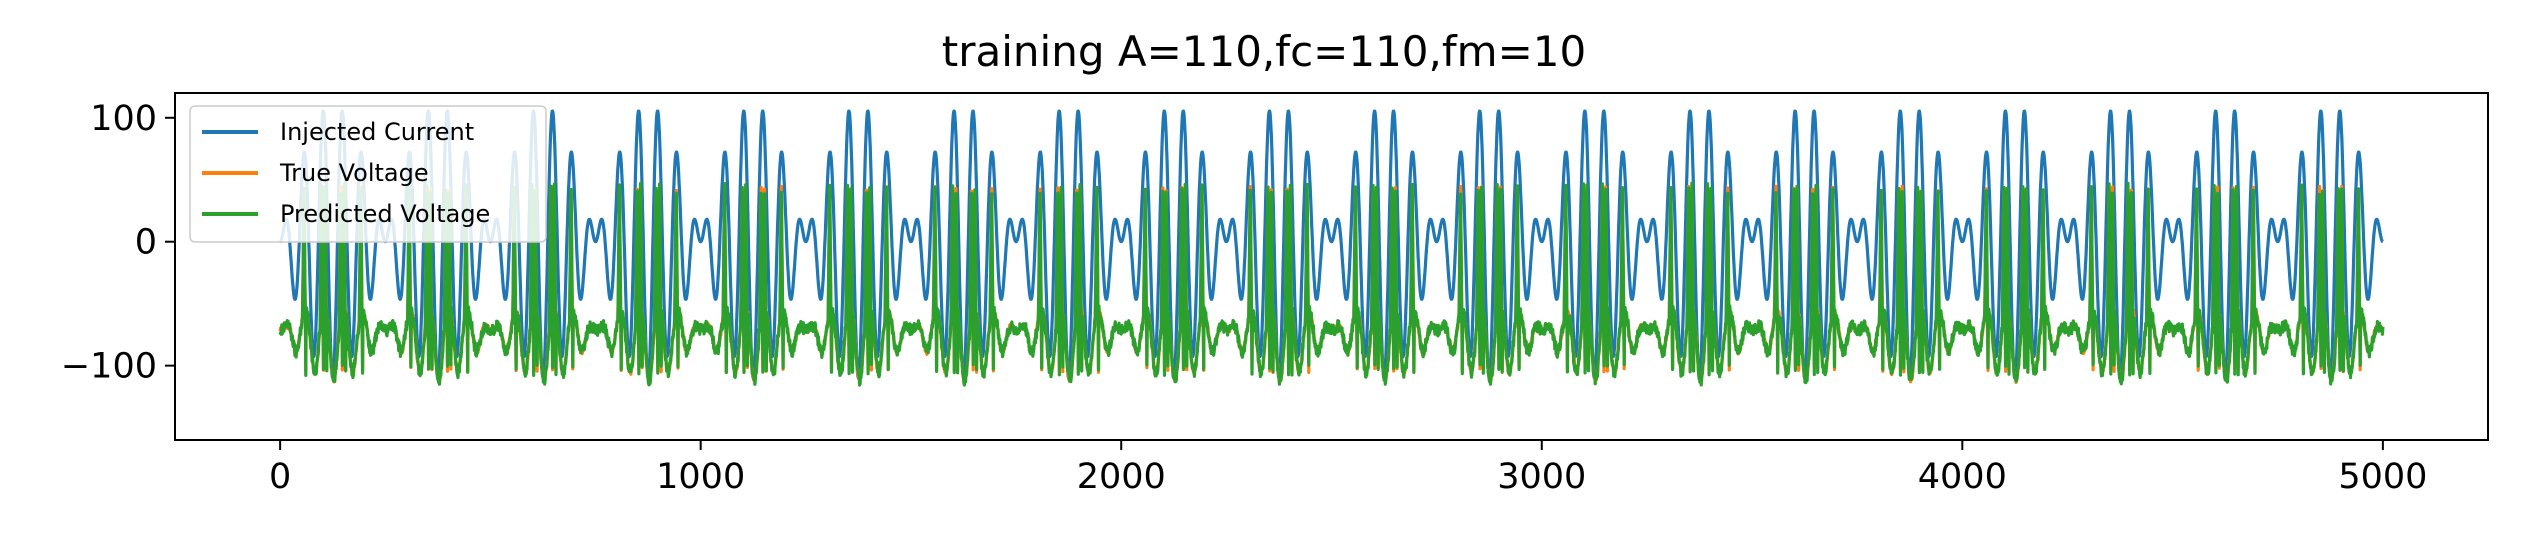 This screenshot has height=540, width=2528. I want to click on legend-label: Injected Current, so click(377, 132).